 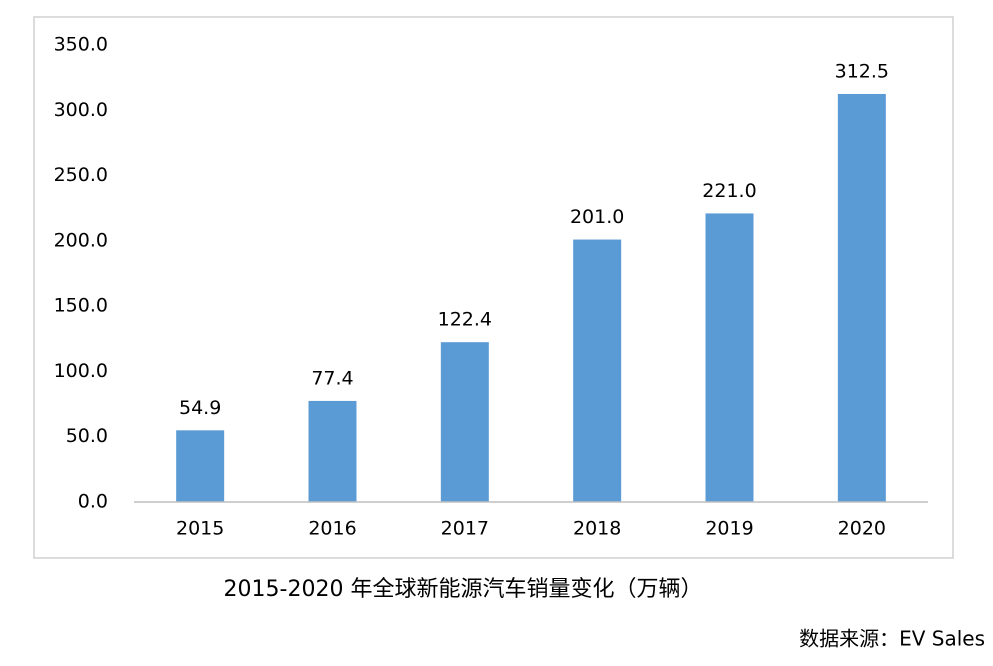 I want to click on value-label: 201.0, so click(x=597, y=217).